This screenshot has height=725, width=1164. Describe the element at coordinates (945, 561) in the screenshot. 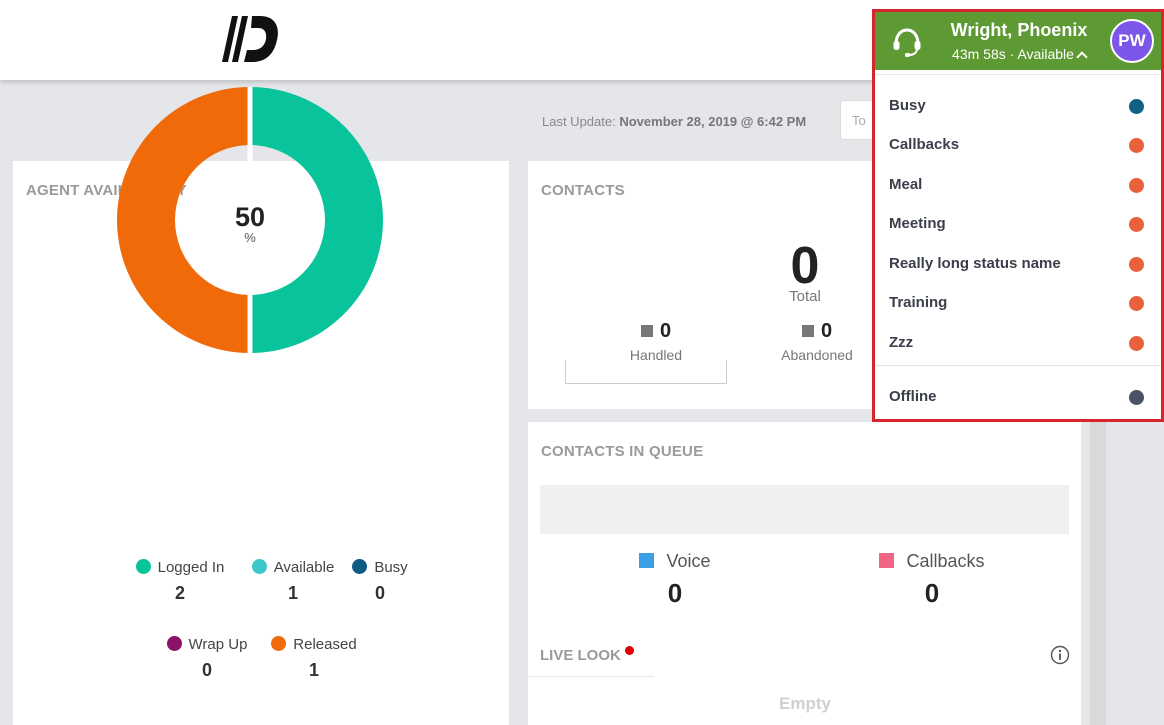

I see `callbacks-label: Callbacks` at that location.